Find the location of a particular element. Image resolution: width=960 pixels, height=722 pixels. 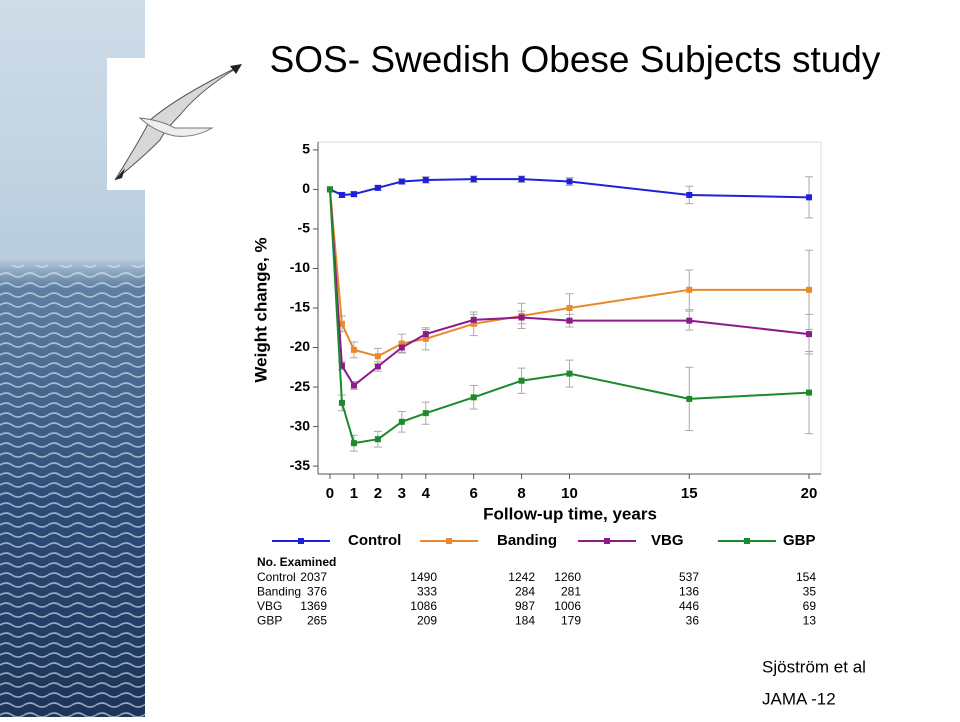

table-cell: 13 is located at coordinates (810, 621).